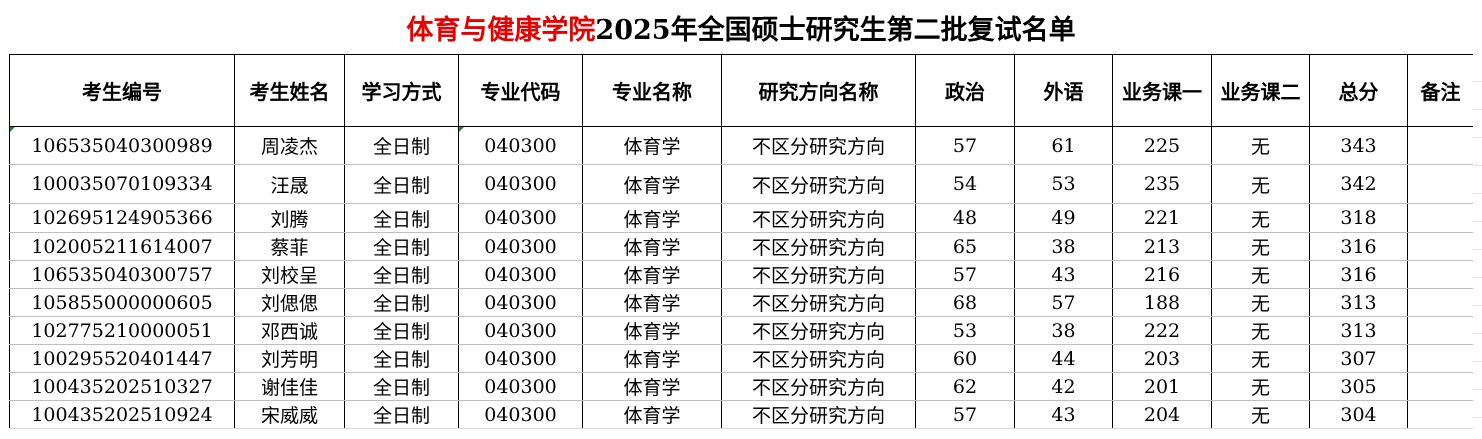  I want to click on cell-name: 邓西诚, so click(289, 330).